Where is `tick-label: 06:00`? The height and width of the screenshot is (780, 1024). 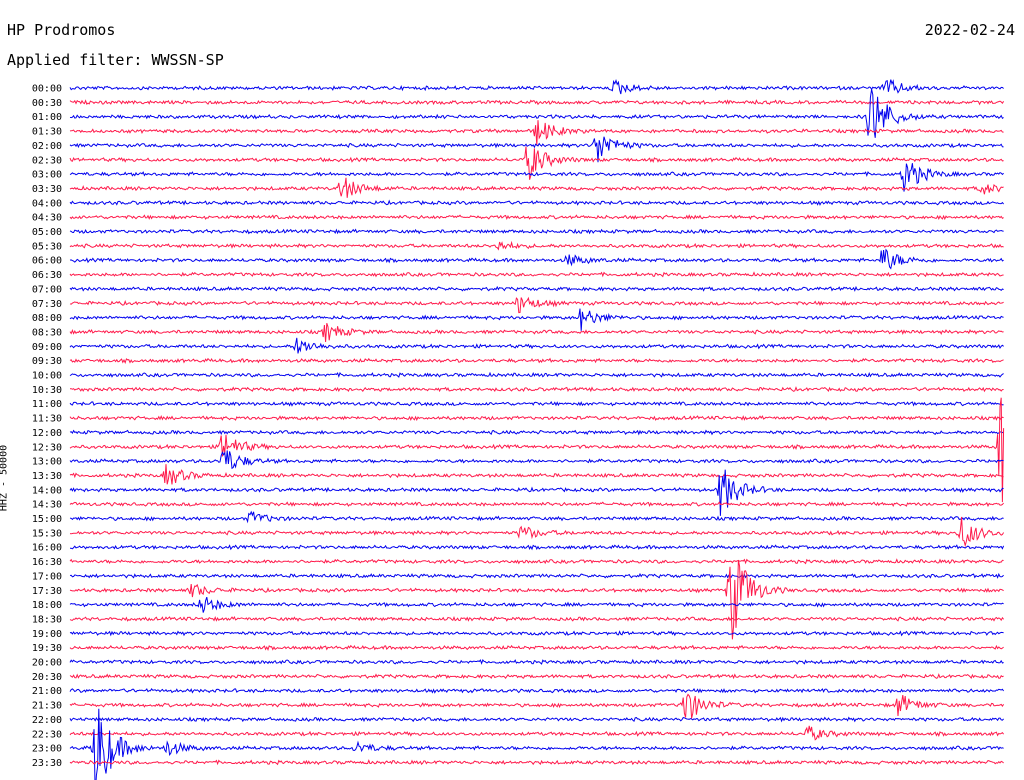
tick-label: 06:00 is located at coordinates (47, 261).